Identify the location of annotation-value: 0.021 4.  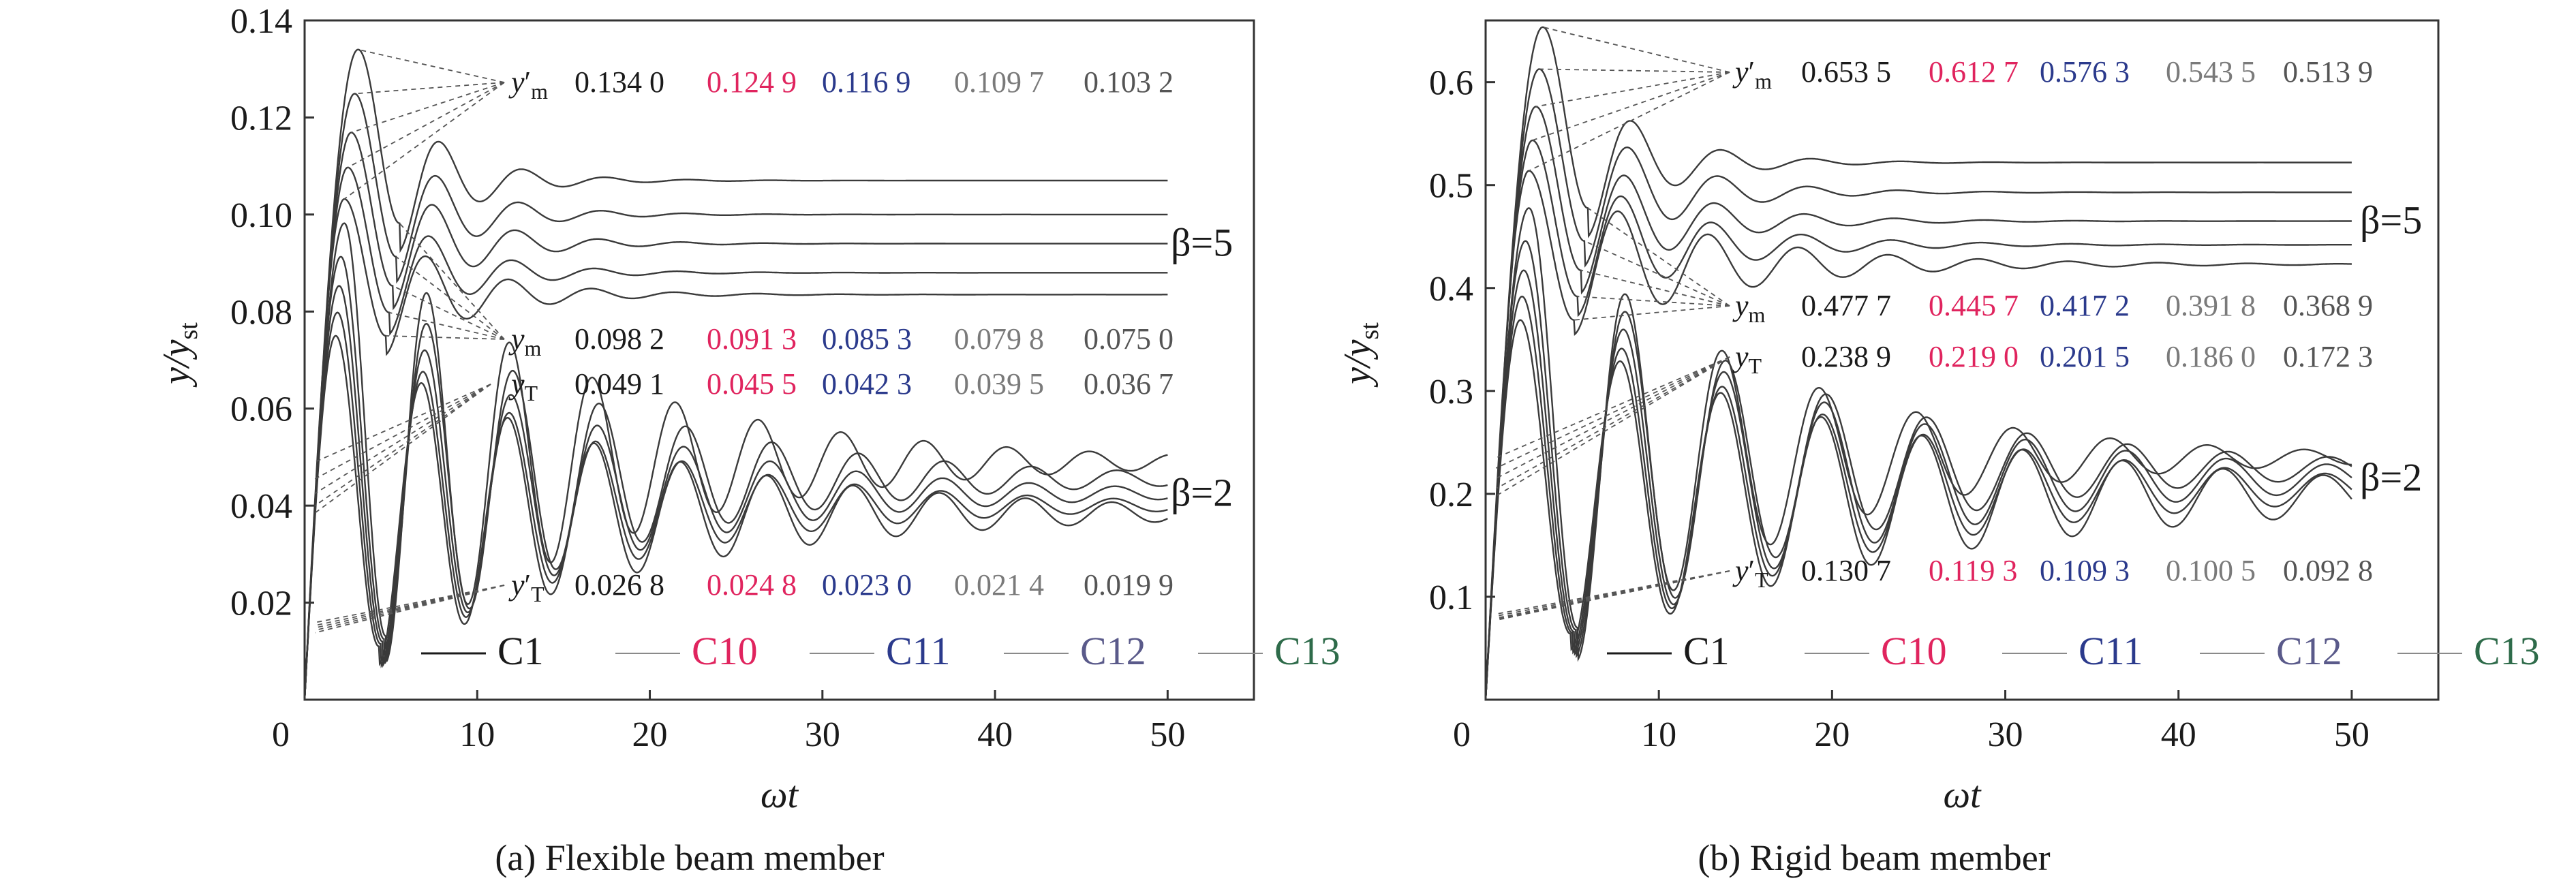
(999, 585).